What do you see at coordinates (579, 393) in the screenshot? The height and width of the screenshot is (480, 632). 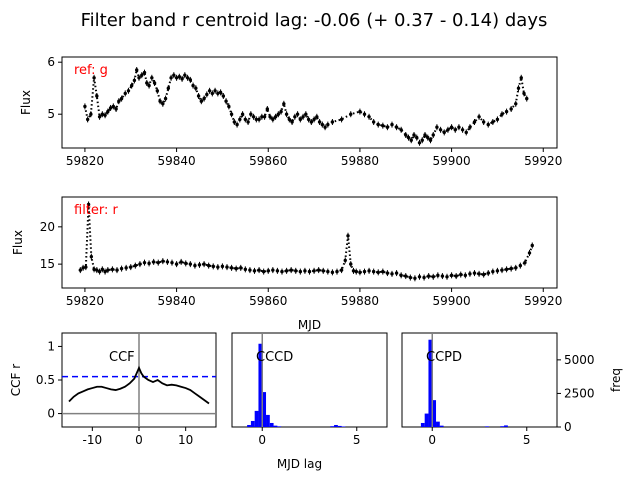 I see `y-tick-label: 2500` at bounding box center [579, 393].